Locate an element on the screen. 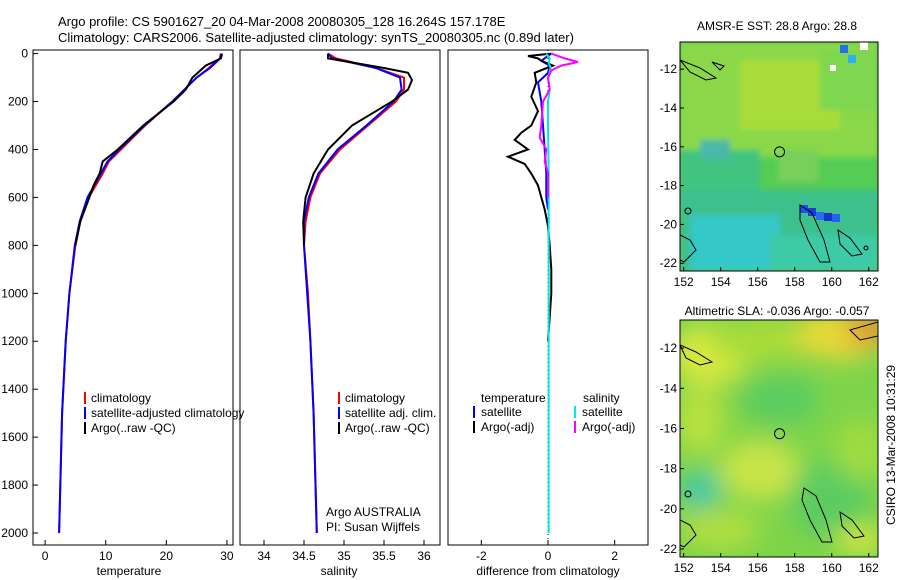  sst-field is located at coordinates (779, 156).